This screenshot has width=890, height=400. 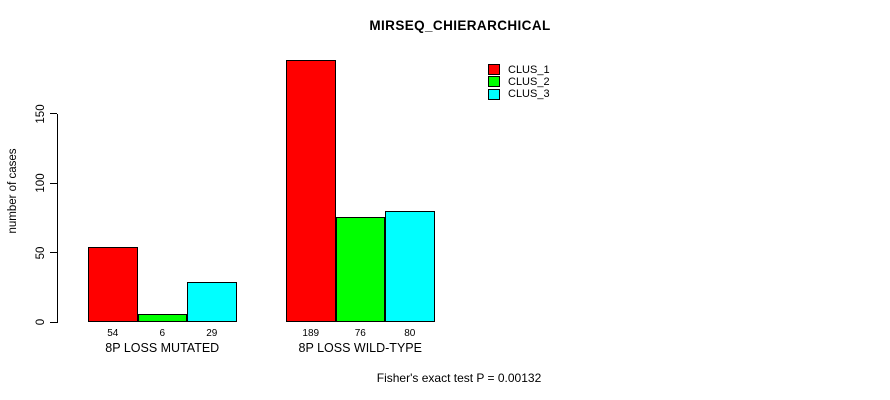 What do you see at coordinates (113, 333) in the screenshot?
I see `bar-value-clus-1-8p-loss-mutated: 54` at bounding box center [113, 333].